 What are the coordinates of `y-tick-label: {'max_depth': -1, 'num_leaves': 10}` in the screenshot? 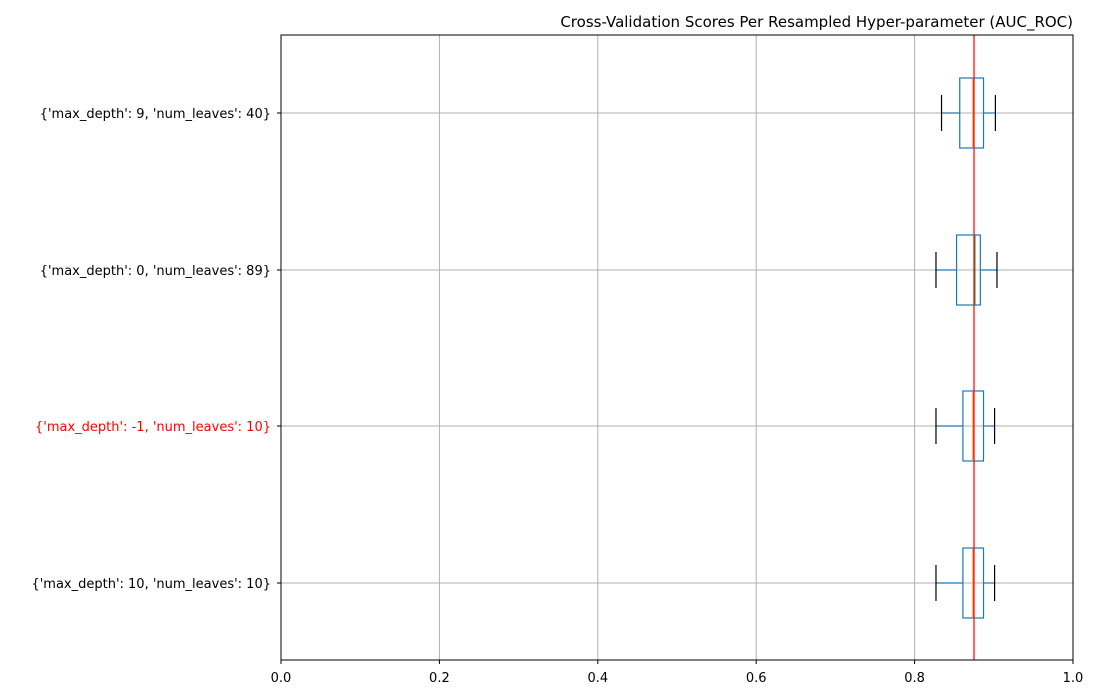 It's located at (153, 427).